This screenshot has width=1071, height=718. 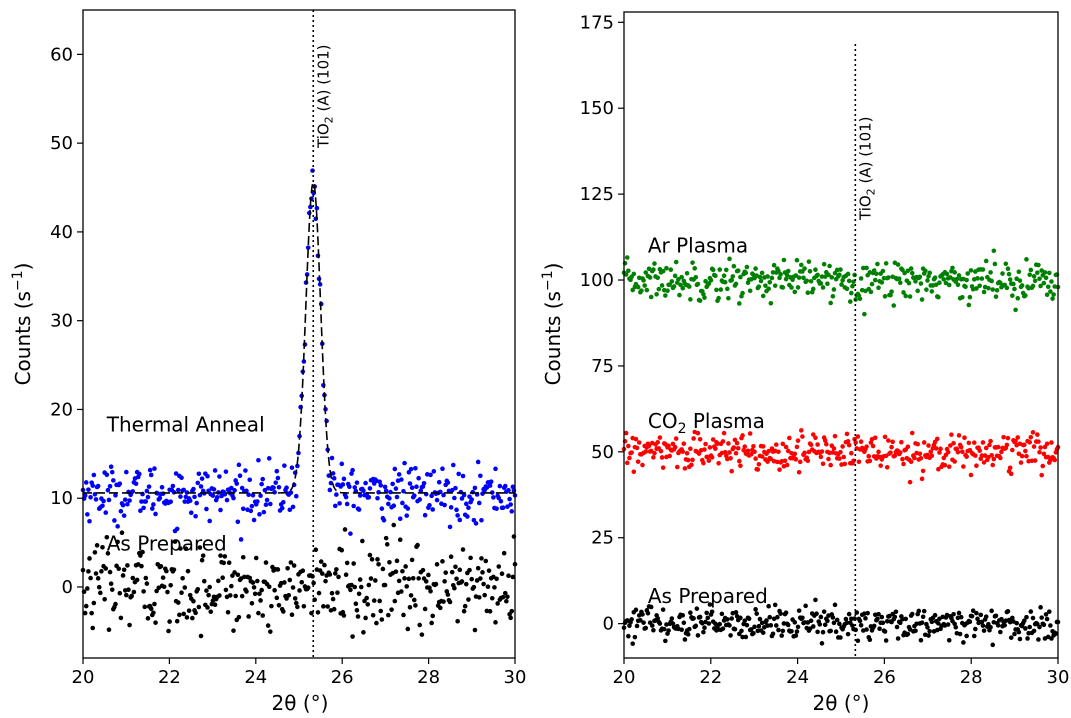 What do you see at coordinates (698, 246) in the screenshot?
I see `right-annotation-ar-plasma: Ar Plasma` at bounding box center [698, 246].